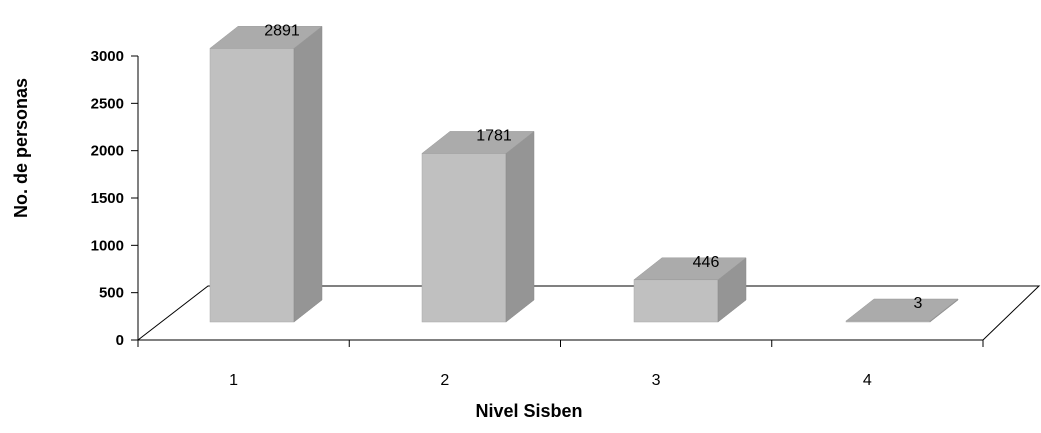 The height and width of the screenshot is (433, 1041). Describe the element at coordinates (282, 30) in the screenshot. I see `data-label: 2891` at that location.